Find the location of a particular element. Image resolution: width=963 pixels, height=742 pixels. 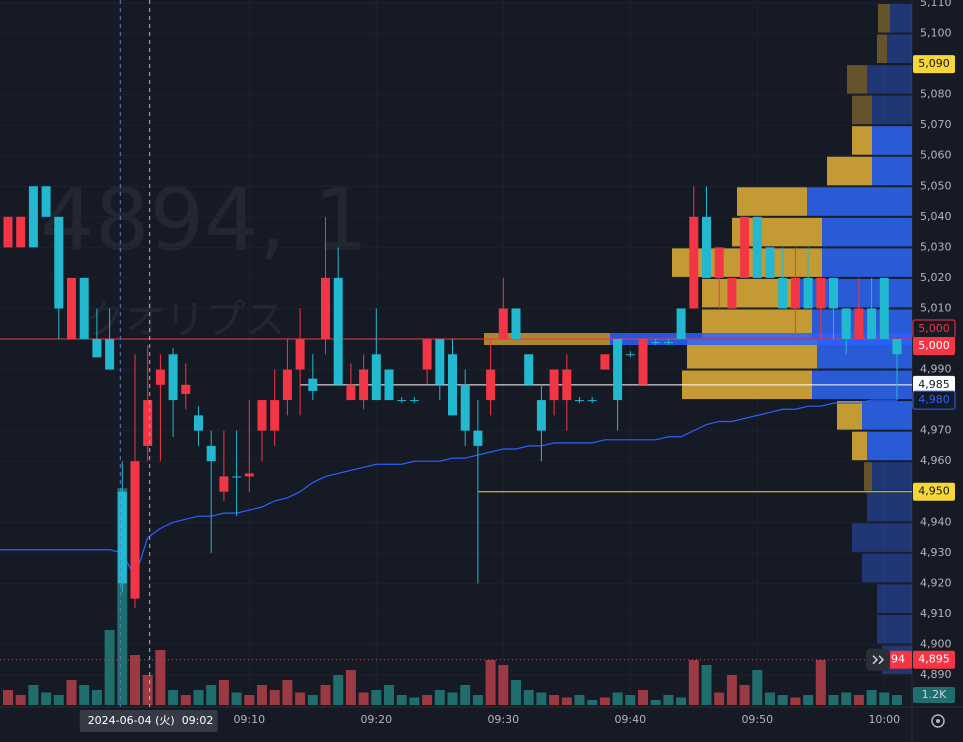

price-marker-label: 4,985 is located at coordinates (934, 384).